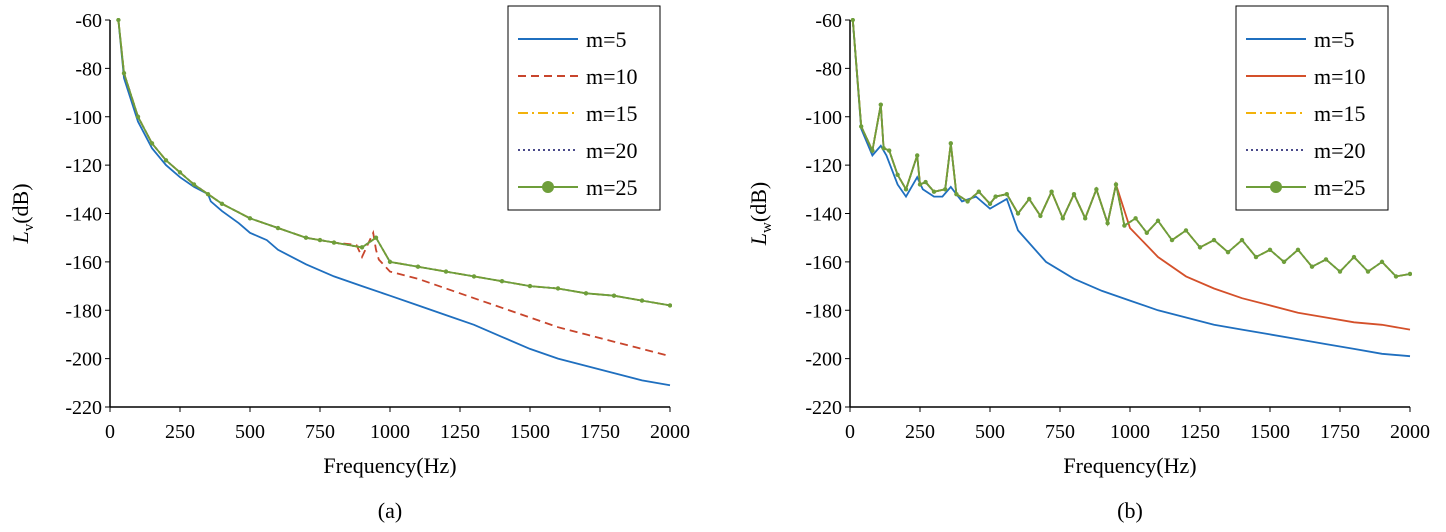 The height and width of the screenshot is (532, 1446). I want to click on panel-caption: (b), so click(1130, 510).